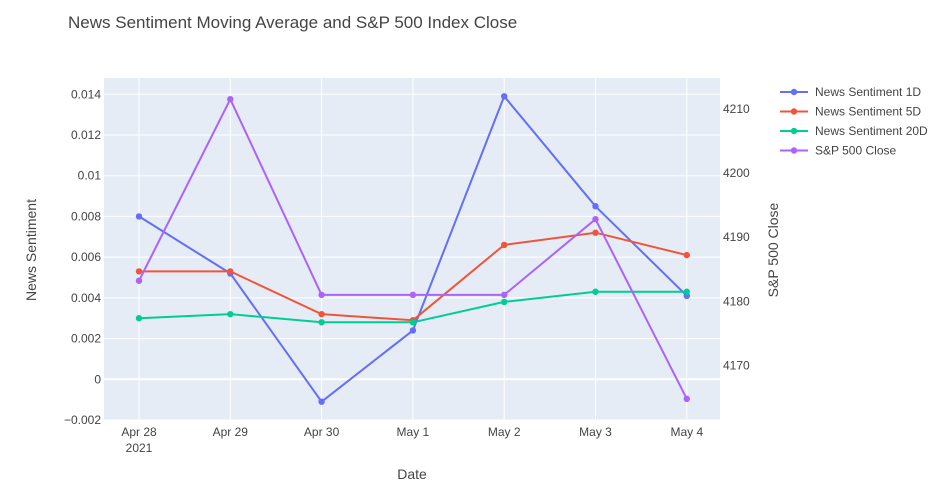  What do you see at coordinates (86, 94) in the screenshot?
I see `y-tick-label: 0.014` at bounding box center [86, 94].